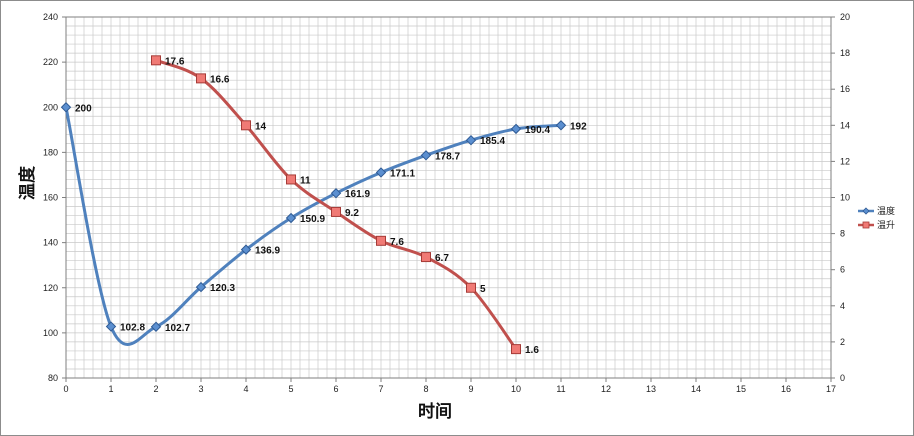  What do you see at coordinates (651, 389) in the screenshot?
I see `x-tick-label: 13` at bounding box center [651, 389].